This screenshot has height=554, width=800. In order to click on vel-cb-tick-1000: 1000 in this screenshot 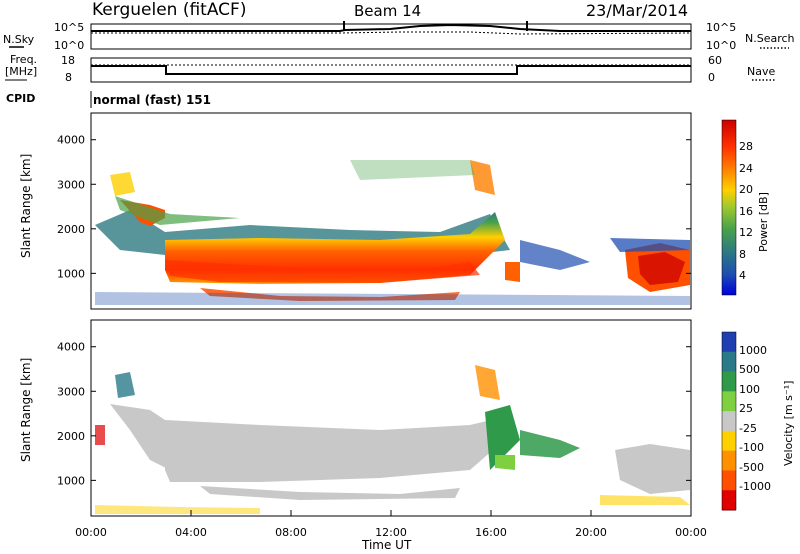, I will do `click(753, 350)`.